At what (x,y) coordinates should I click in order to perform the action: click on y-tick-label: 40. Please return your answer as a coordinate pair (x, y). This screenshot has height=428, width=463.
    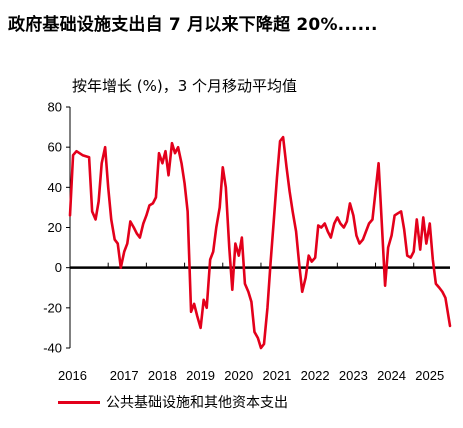
    Looking at the image, I should click on (55, 187).